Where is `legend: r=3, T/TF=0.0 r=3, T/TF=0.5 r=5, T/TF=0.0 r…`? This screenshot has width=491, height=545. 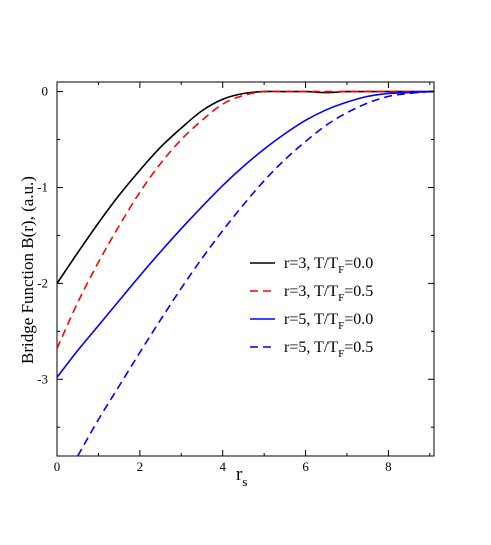 legend: r=3, T/TF=0.0 r=3, T/TF=0.5 r=5, T/TF=0.0 r… is located at coordinates (311, 307).